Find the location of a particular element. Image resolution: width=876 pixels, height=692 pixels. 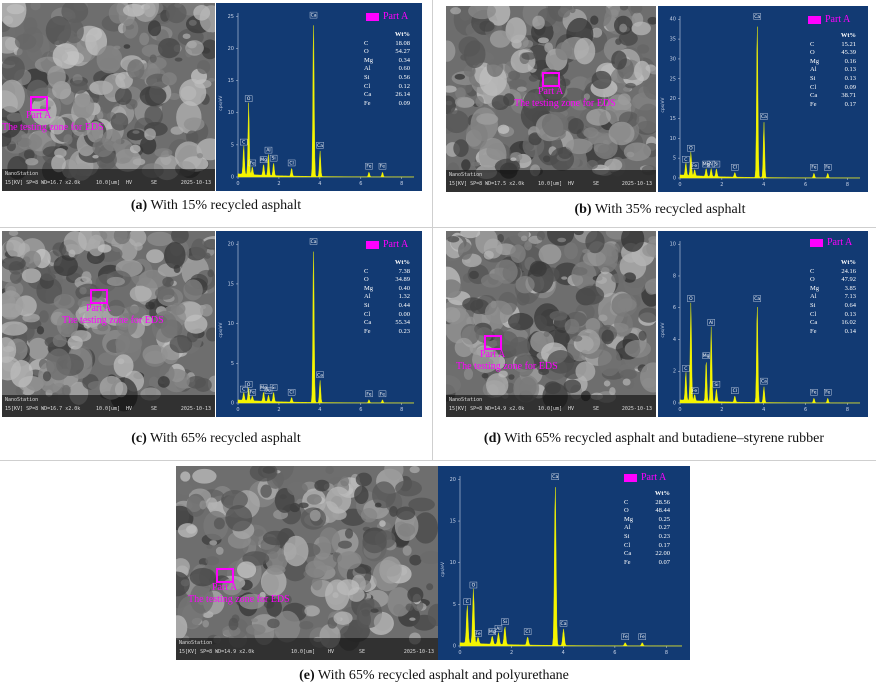

element-value: 0.09 is located at coordinates (404, 103).